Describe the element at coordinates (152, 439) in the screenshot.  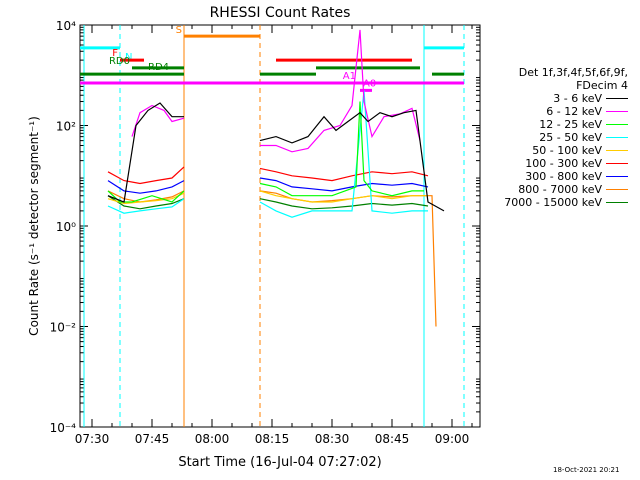
I see `x-tick-label: 07:45` at that location.